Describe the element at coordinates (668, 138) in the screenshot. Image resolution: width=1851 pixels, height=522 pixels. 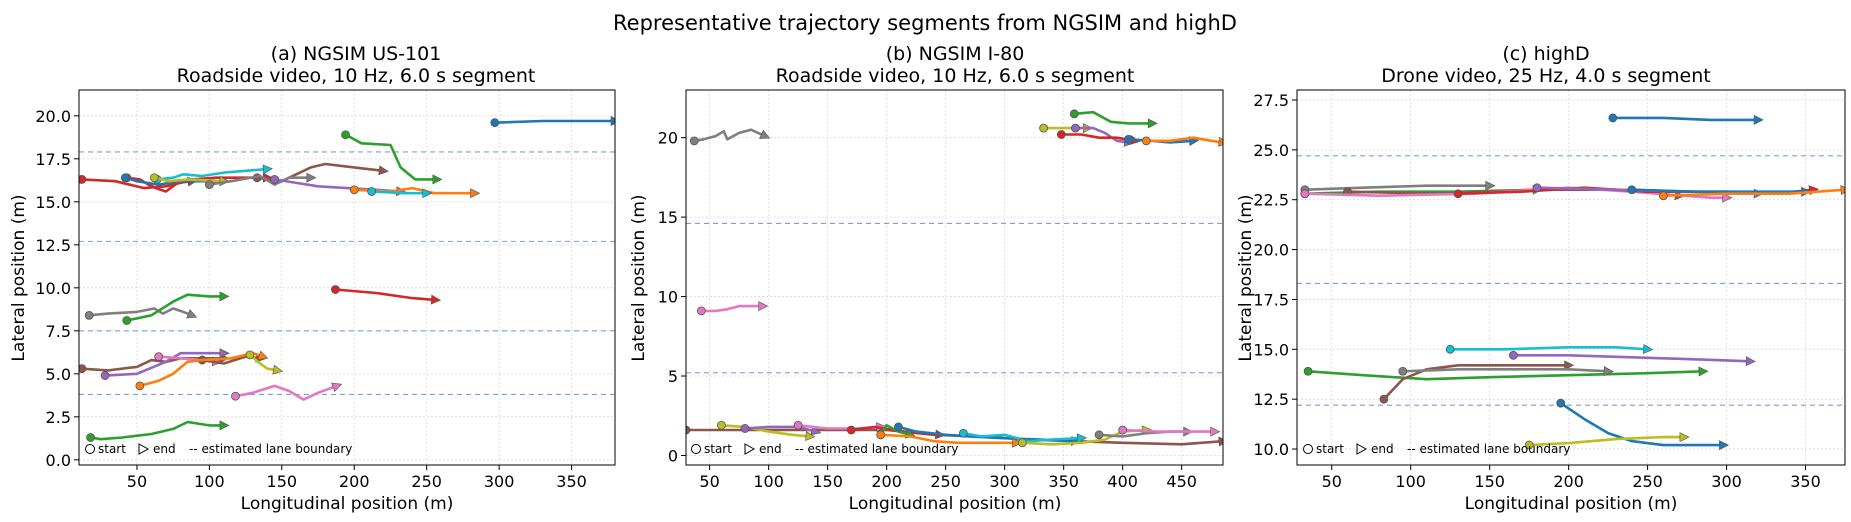
I see `y-tick-label: 20` at that location.